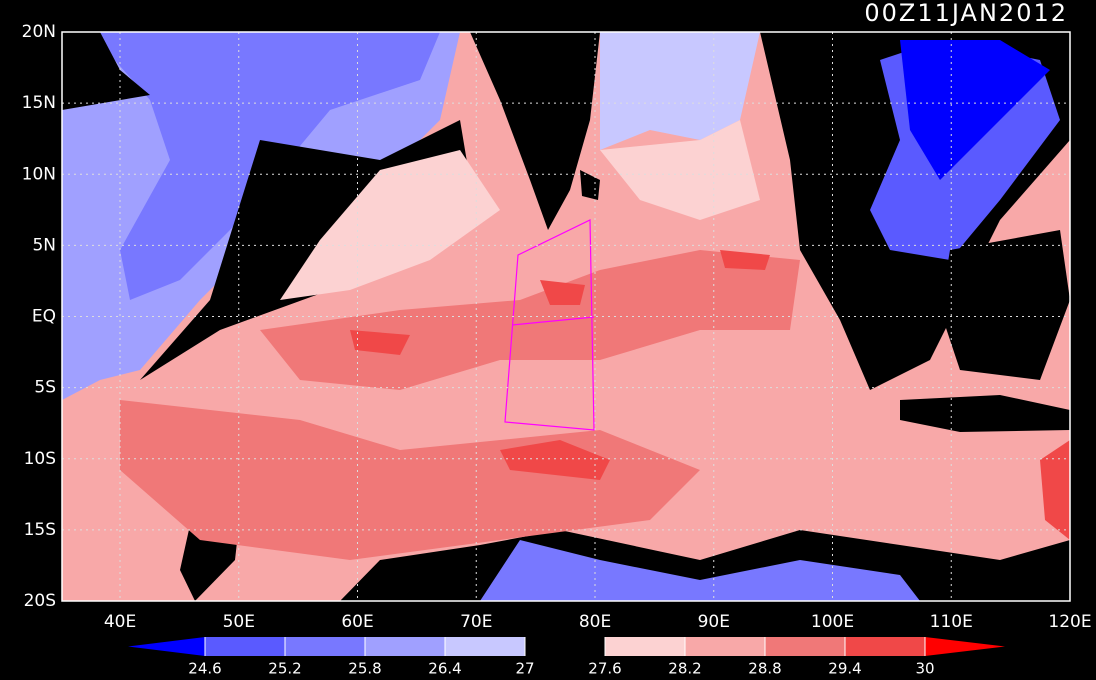 Image resolution: width=1096 pixels, height=680 pixels. Describe the element at coordinates (239, 622) in the screenshot. I see `lon-label: 50E` at that location.